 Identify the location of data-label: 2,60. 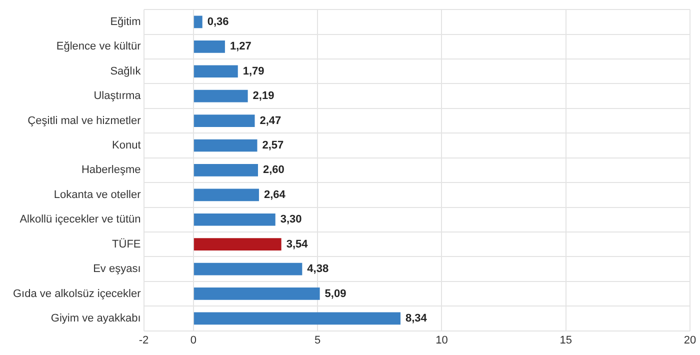
(273, 170).